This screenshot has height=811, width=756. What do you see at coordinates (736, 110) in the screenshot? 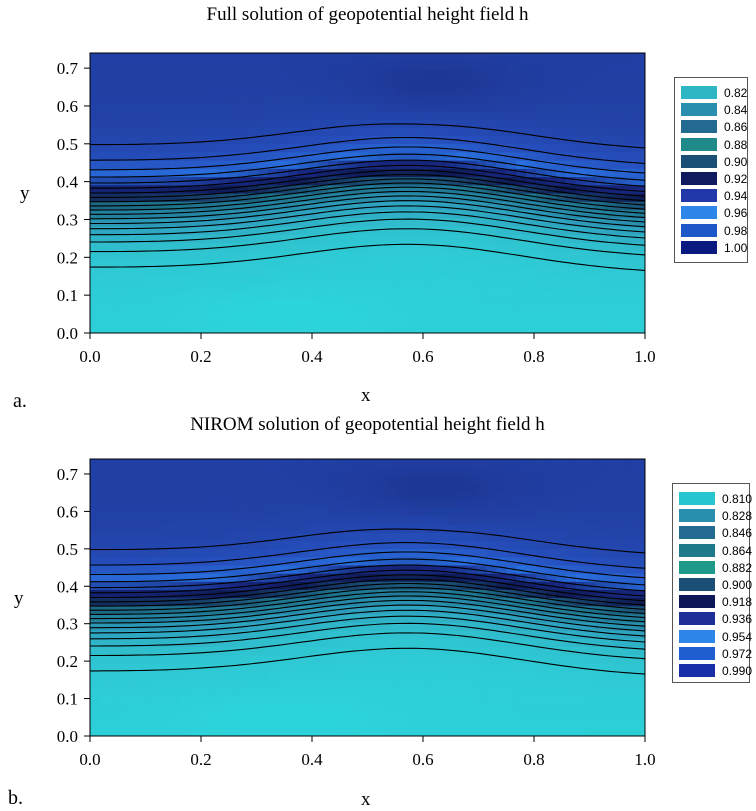
I see `legend-label: 0.84` at bounding box center [736, 110].